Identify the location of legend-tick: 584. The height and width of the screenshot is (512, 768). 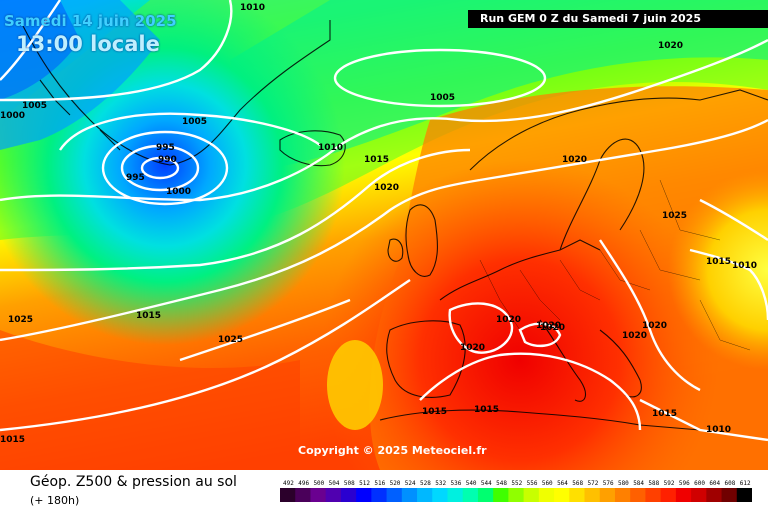
(639, 483).